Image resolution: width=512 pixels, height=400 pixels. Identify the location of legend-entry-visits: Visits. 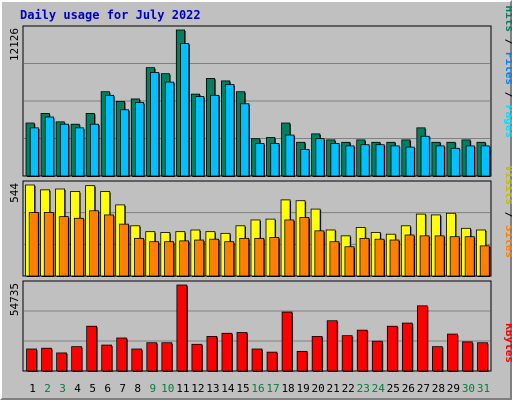
(507, 185).